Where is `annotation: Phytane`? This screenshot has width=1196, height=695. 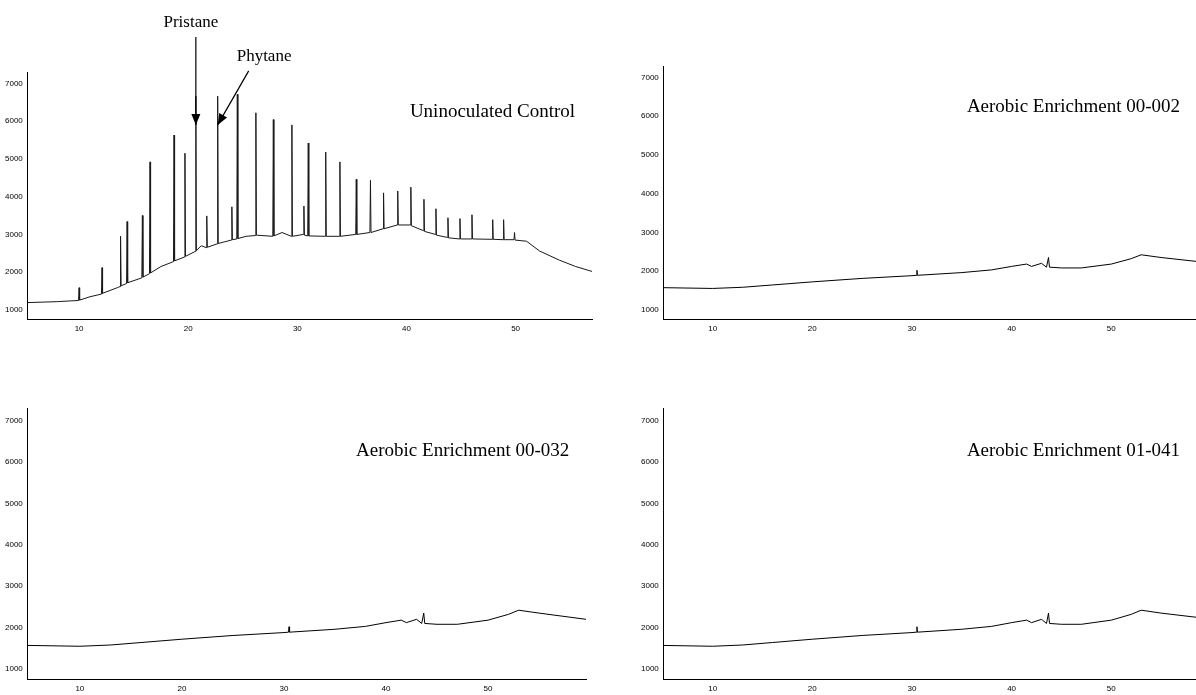 annotation: Phytane is located at coordinates (264, 55).